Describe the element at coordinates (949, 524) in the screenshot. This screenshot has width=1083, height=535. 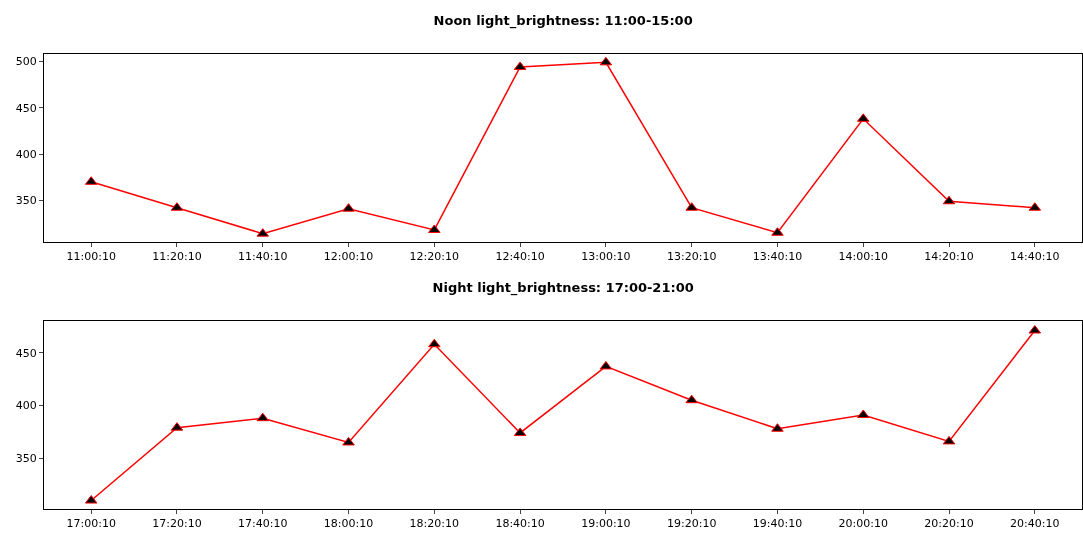
I see `x-tick-label: 20:20:10` at that location.